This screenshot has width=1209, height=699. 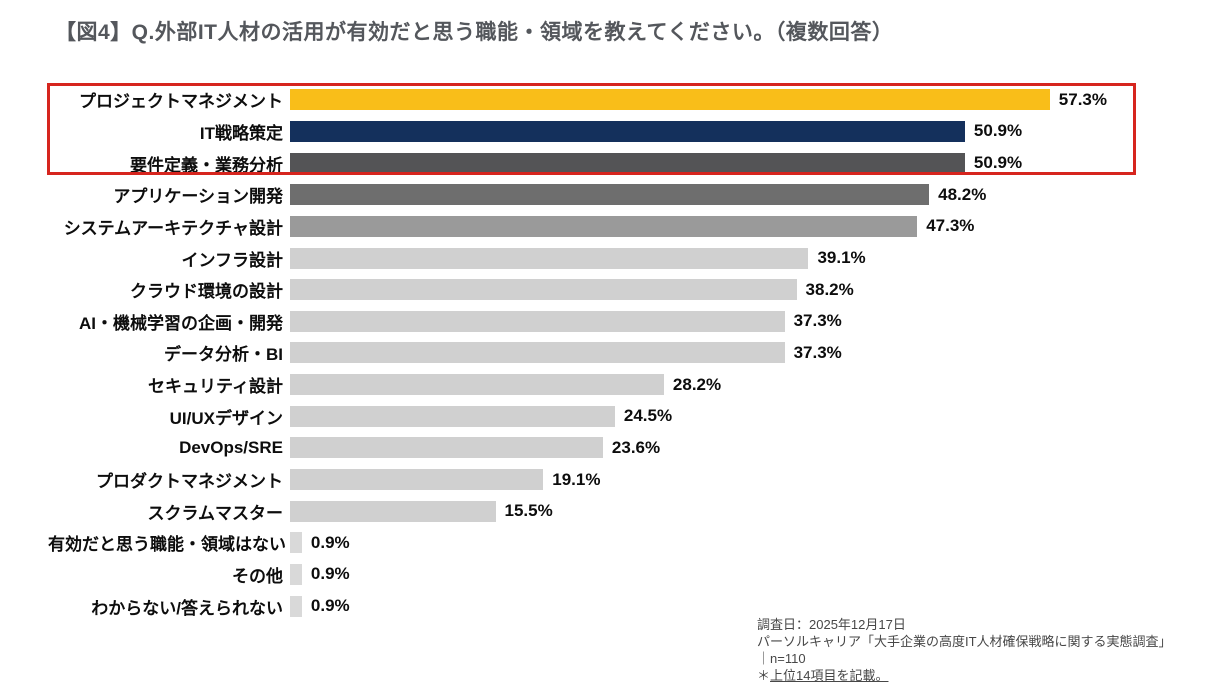 I want to click on chart-row: IT戦略策定 50.9%, so click(x=577, y=132).